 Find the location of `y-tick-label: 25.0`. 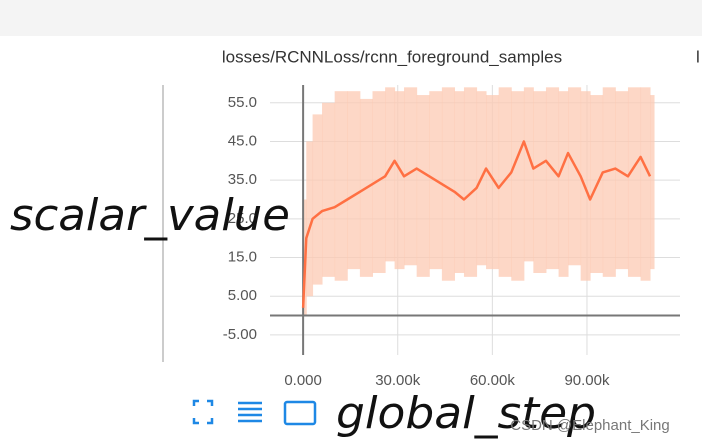

y-tick-label: 25.0 is located at coordinates (242, 218).